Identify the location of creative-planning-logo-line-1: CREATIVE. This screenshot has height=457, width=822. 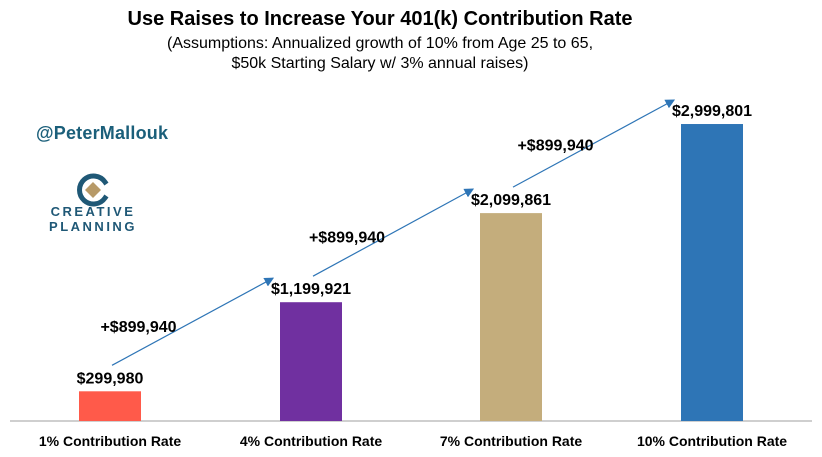
(93, 211).